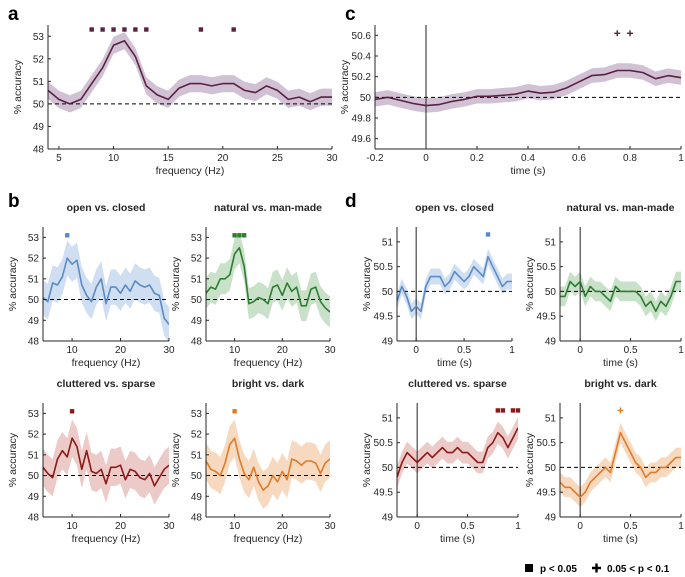 The image size is (685, 577). What do you see at coordinates (169, 158) in the screenshot?
I see `x-tick-label: 15` at bounding box center [169, 158].